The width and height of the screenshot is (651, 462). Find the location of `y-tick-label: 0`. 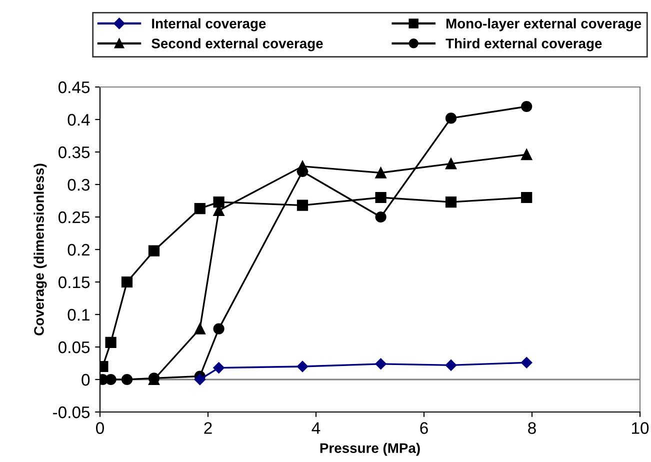

y-tick-label: 0 is located at coordinates (86, 380).